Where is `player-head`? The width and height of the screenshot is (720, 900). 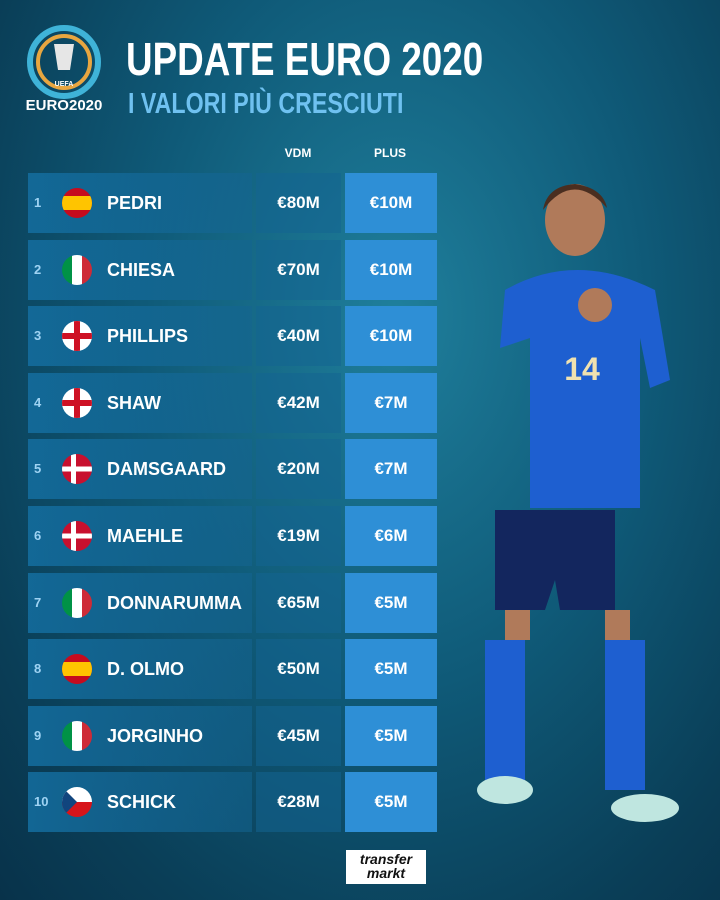
player-head is located at coordinates (575, 220).